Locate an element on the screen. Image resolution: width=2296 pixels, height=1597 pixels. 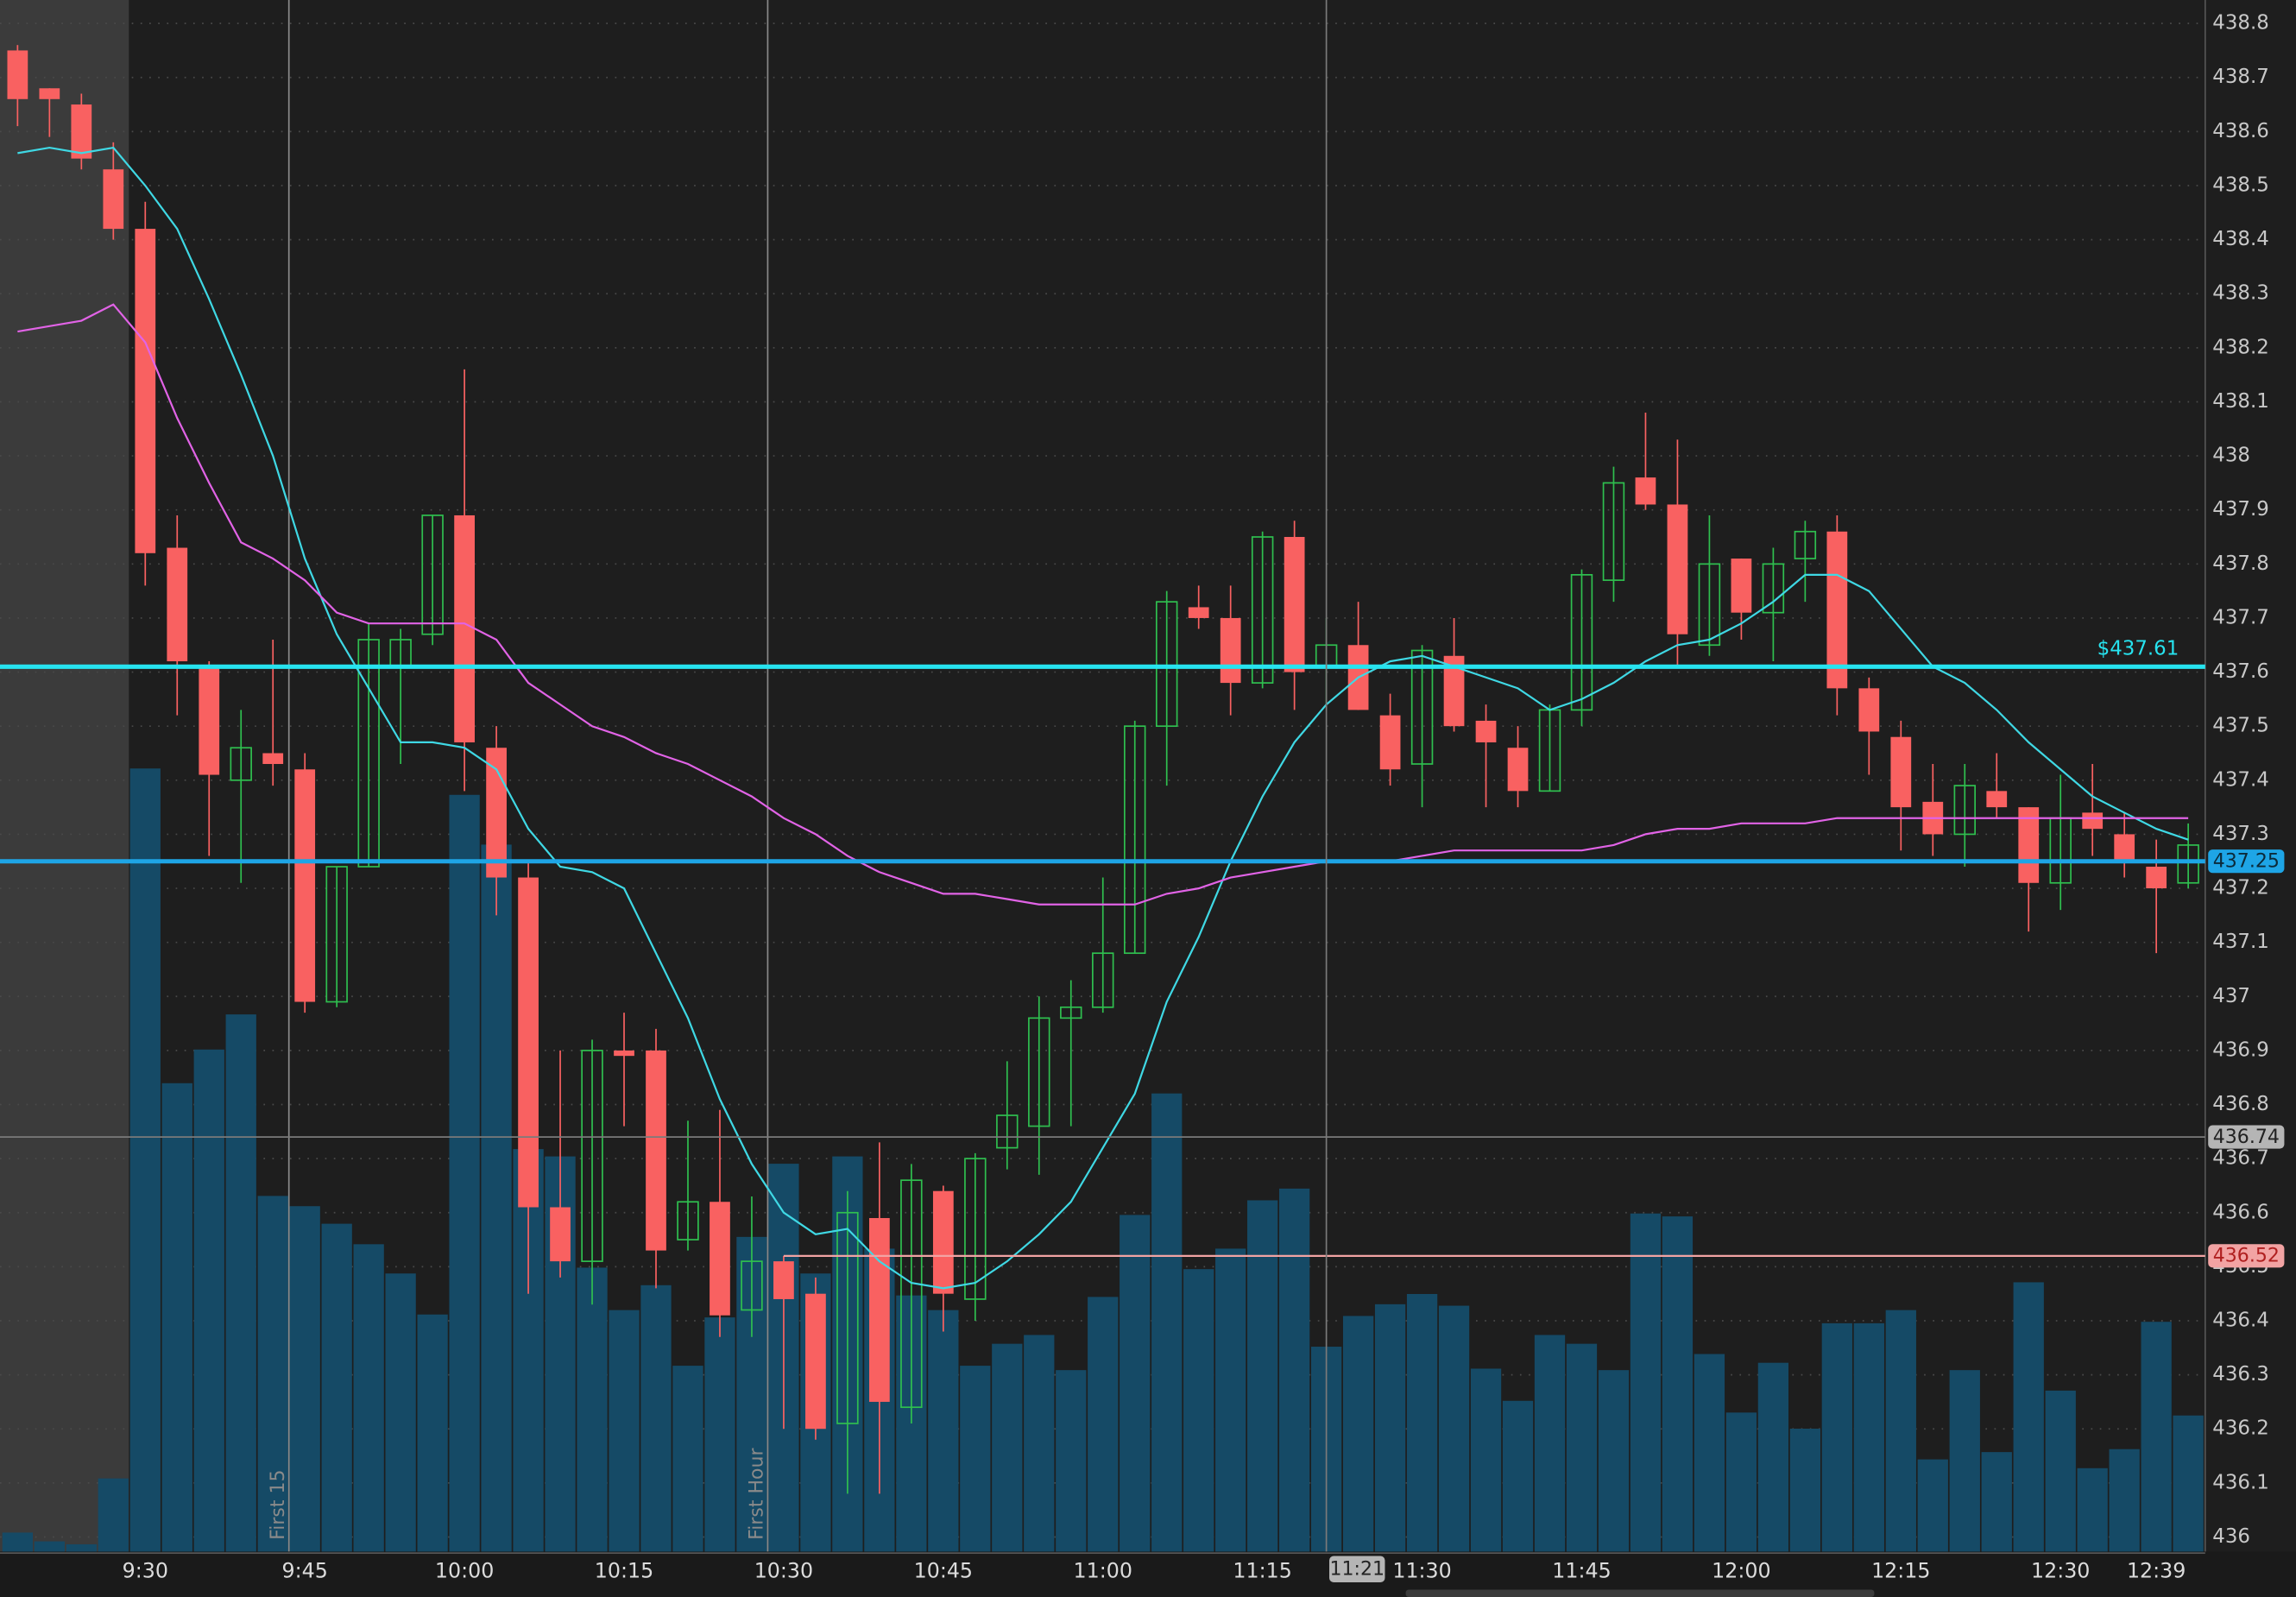
y-tick-label: 436.1 is located at coordinates (2240, 1482).